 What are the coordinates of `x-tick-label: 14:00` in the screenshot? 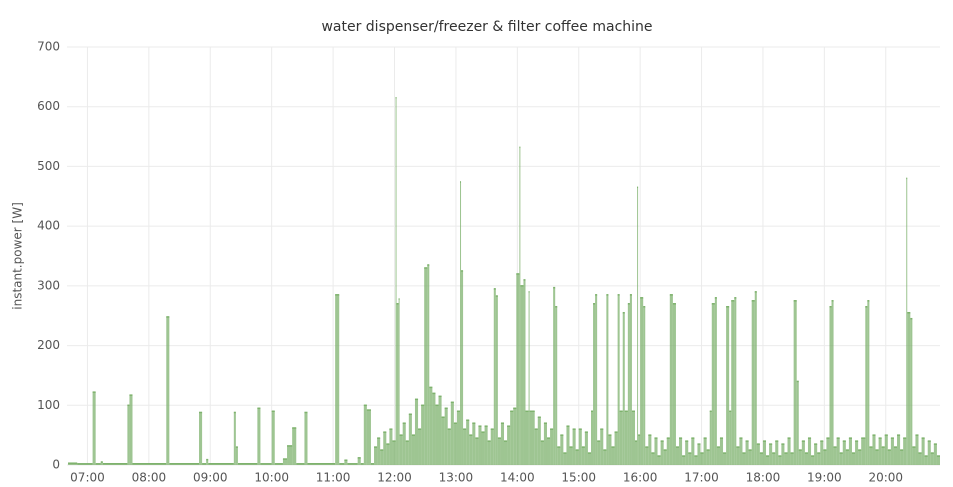 It's located at (517, 478).